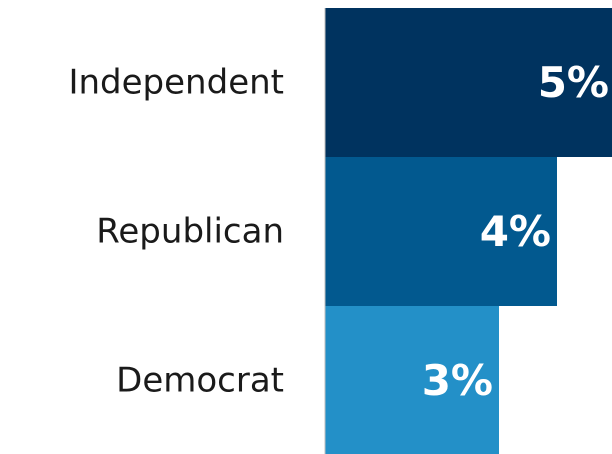 The width and height of the screenshot is (612, 454). I want to click on bar-republican, so click(441, 231).